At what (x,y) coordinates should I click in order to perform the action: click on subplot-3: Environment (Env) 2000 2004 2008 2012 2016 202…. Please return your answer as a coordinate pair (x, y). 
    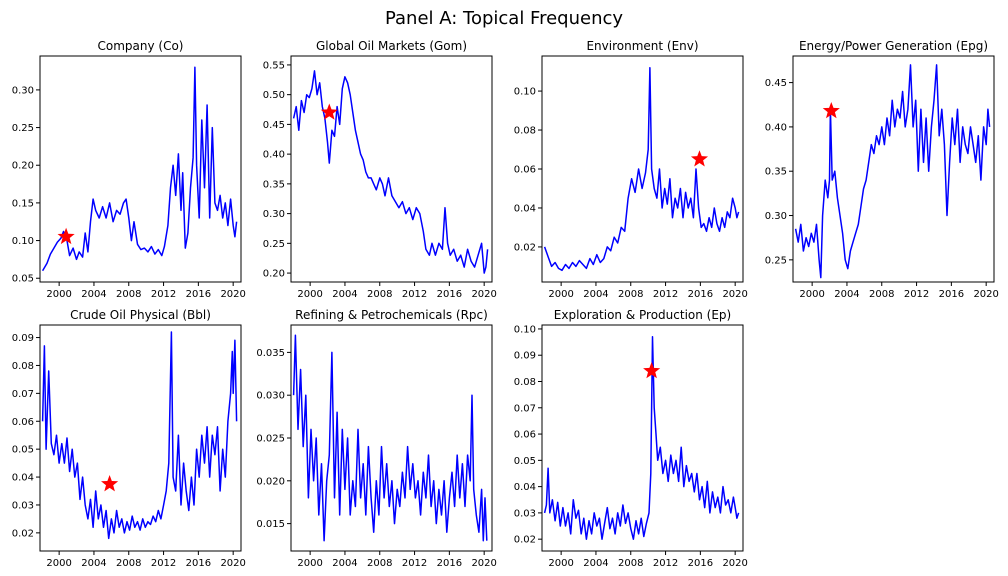
    Looking at the image, I should click on (631, 169).